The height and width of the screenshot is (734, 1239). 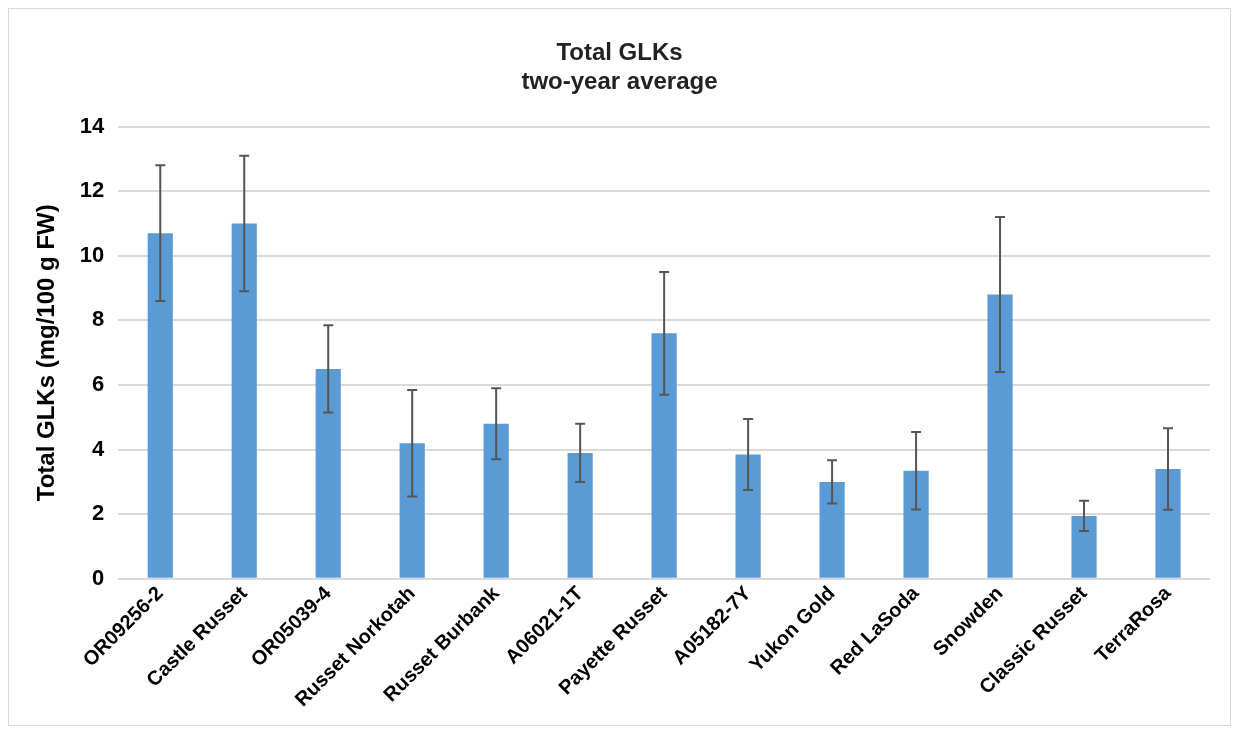 What do you see at coordinates (99, 448) in the screenshot?
I see `y-tick-label: 4` at bounding box center [99, 448].